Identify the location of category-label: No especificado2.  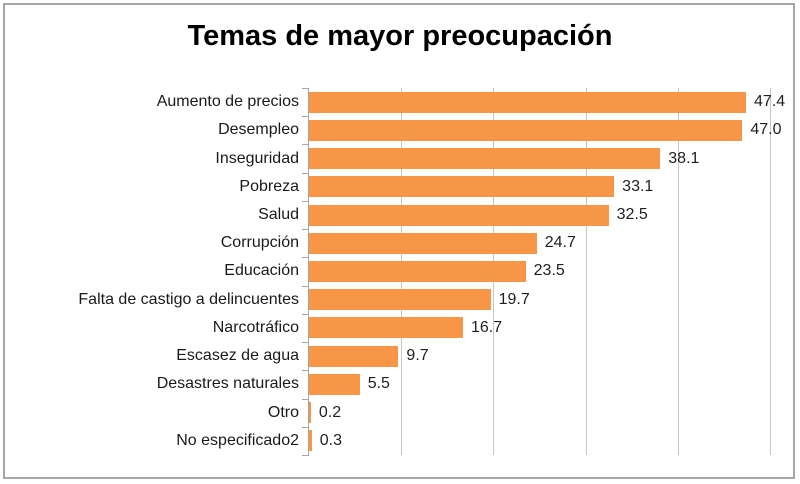
(237, 440).